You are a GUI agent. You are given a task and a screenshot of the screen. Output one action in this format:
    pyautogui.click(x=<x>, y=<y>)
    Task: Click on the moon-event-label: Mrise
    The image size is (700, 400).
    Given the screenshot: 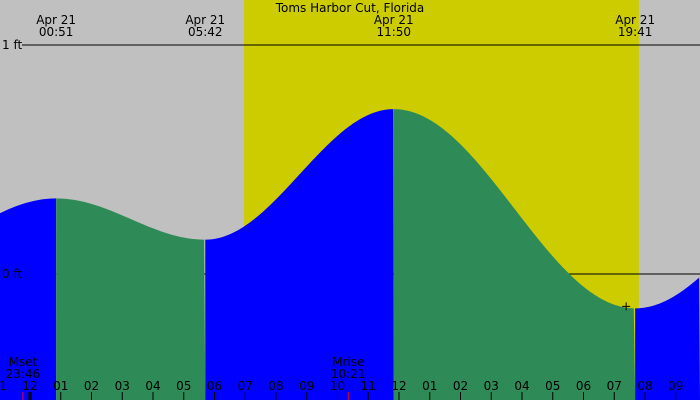 What is the action you would take?
    pyautogui.click(x=348, y=362)
    